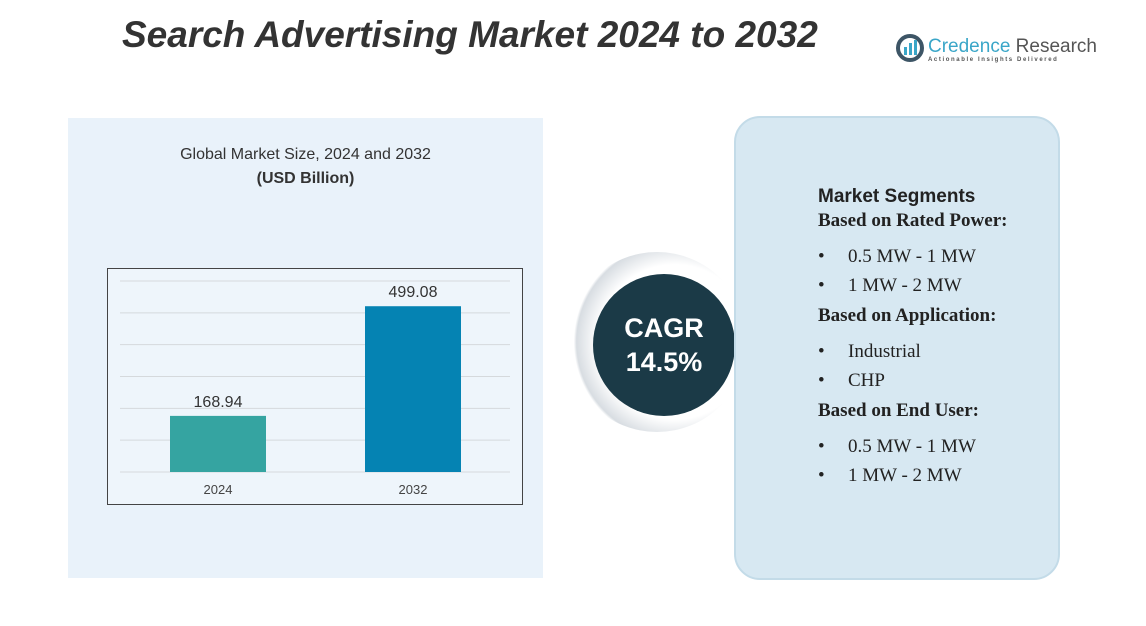 The image size is (1146, 626). What do you see at coordinates (993, 60) in the screenshot?
I see `logo-tagline: Actionable Insights Delivered` at bounding box center [993, 60].